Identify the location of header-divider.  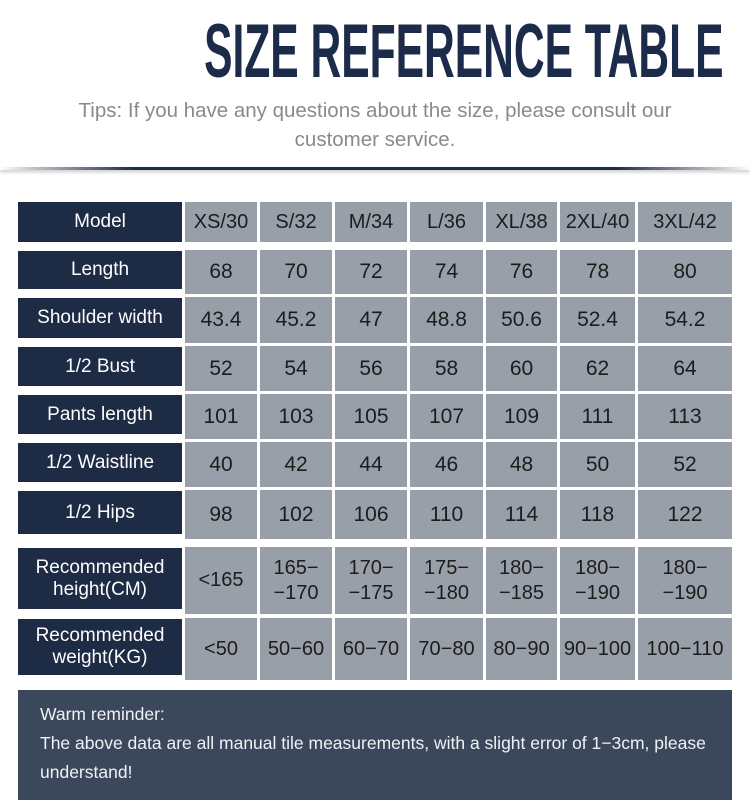
(375, 168).